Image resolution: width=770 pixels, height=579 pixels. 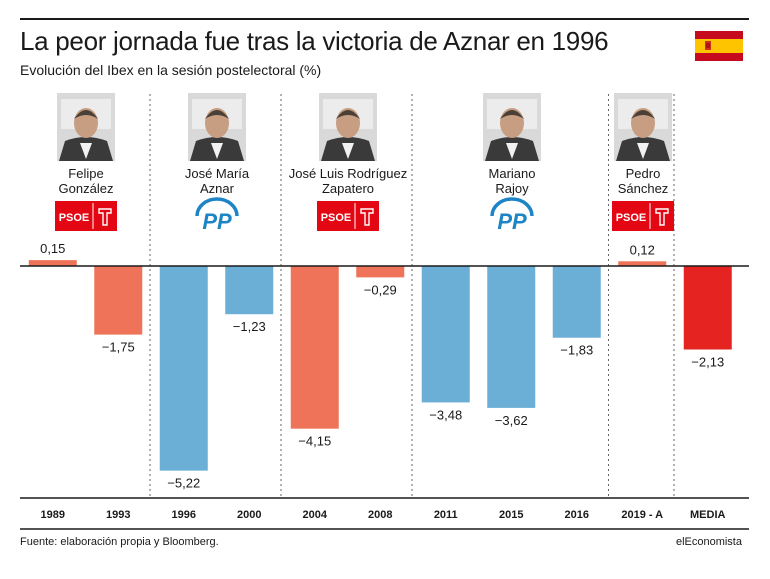 I want to click on leader-name-line1: Pedro, so click(x=643, y=173).